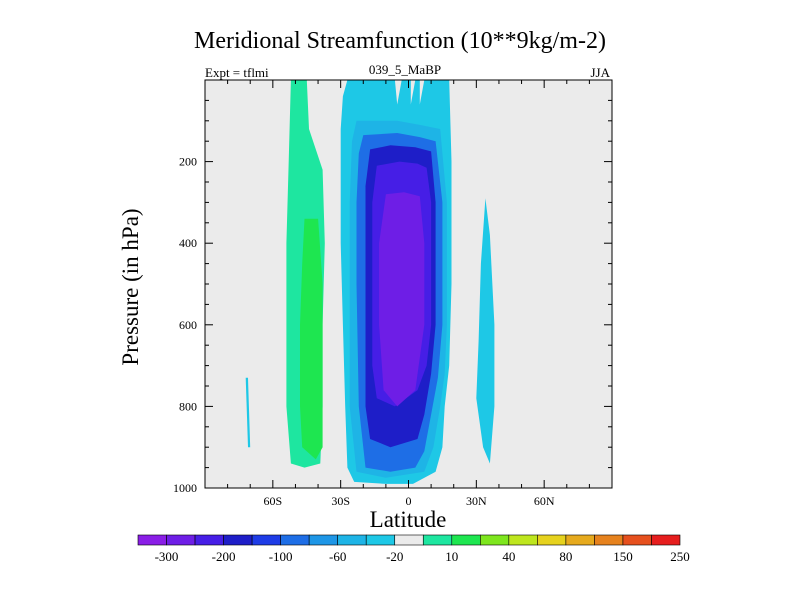  I want to click on colorbar-label: 150, so click(623, 556).